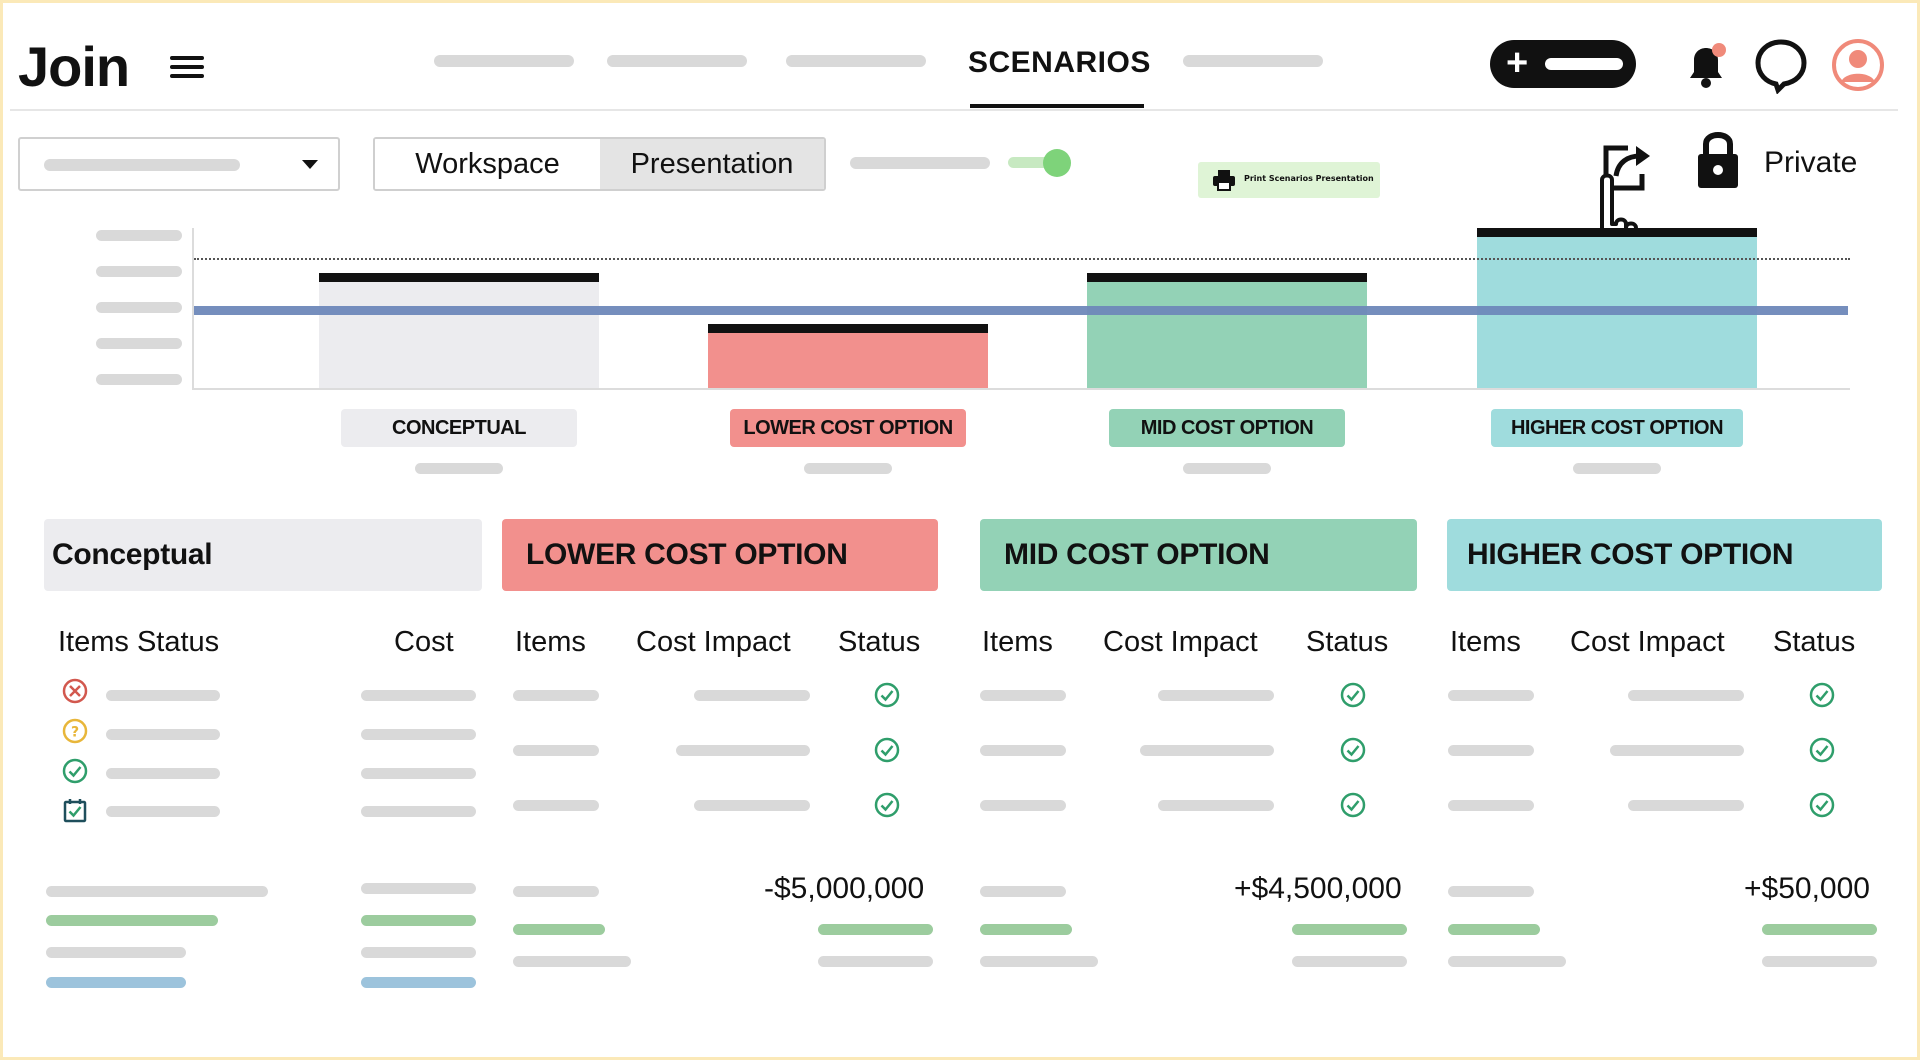  What do you see at coordinates (1057, 106) in the screenshot?
I see `active-tab-indicator` at bounding box center [1057, 106].